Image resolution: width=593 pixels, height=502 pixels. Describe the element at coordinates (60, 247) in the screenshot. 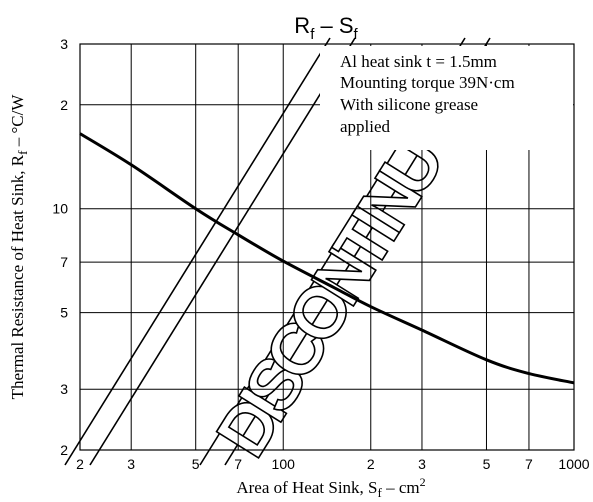

I see `y-tick-labels: 2 3 5 7 10 2 3` at that location.